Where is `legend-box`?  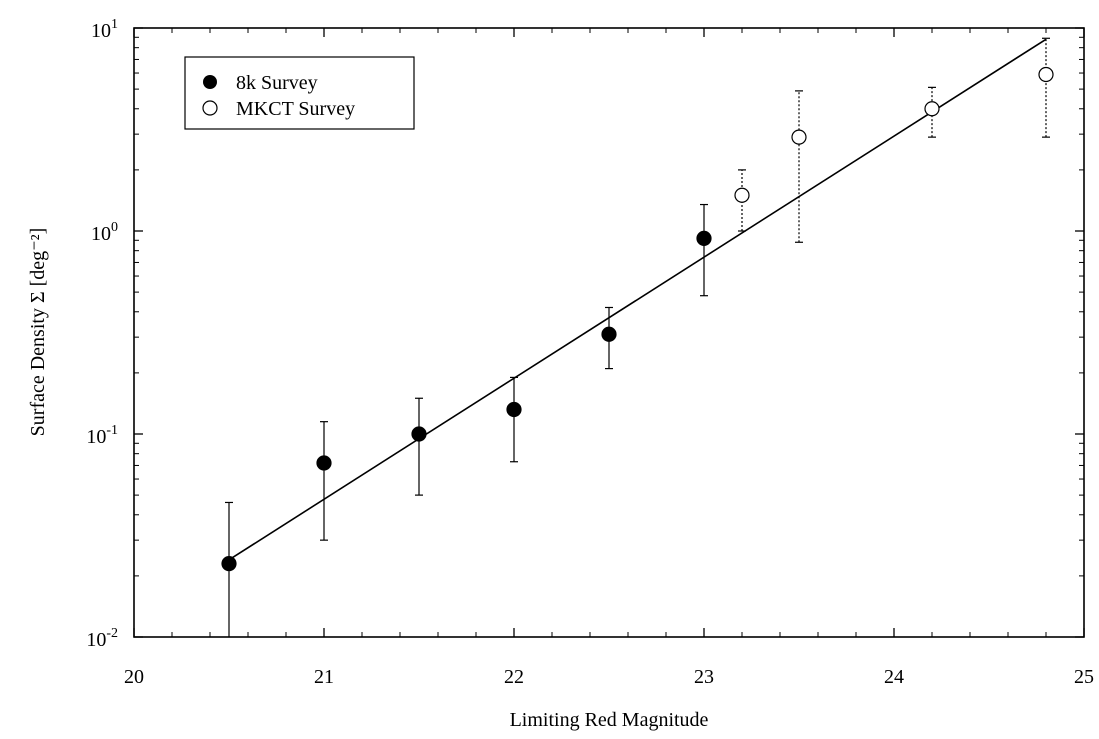 legend-box is located at coordinates (299, 93).